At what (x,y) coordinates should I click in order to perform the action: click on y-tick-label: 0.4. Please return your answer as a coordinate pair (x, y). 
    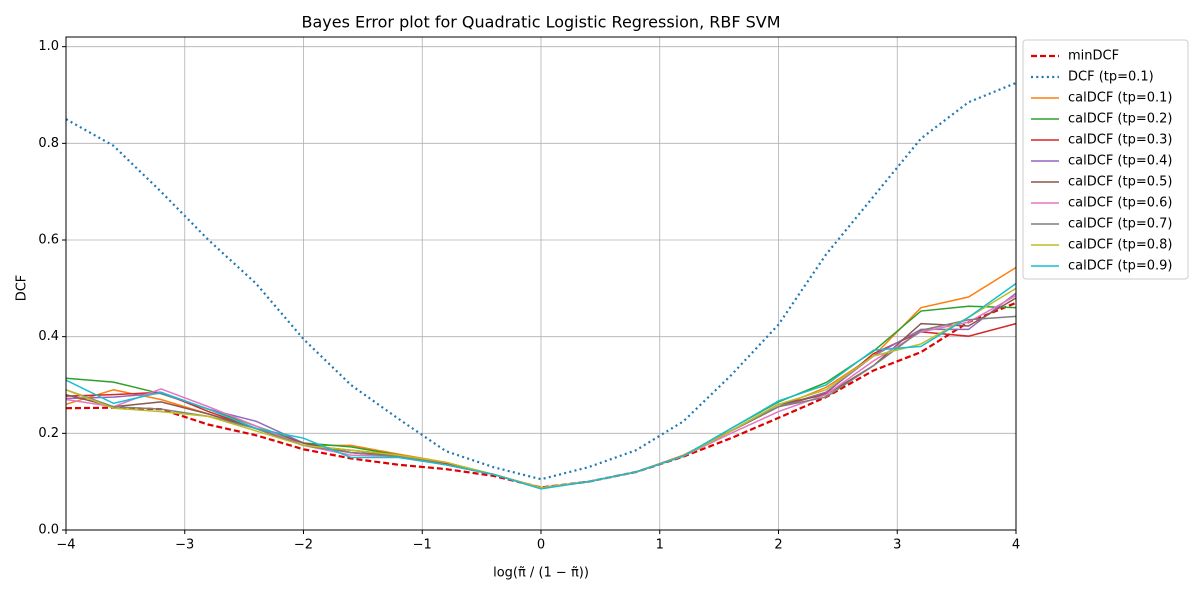
    Looking at the image, I should click on (48, 336).